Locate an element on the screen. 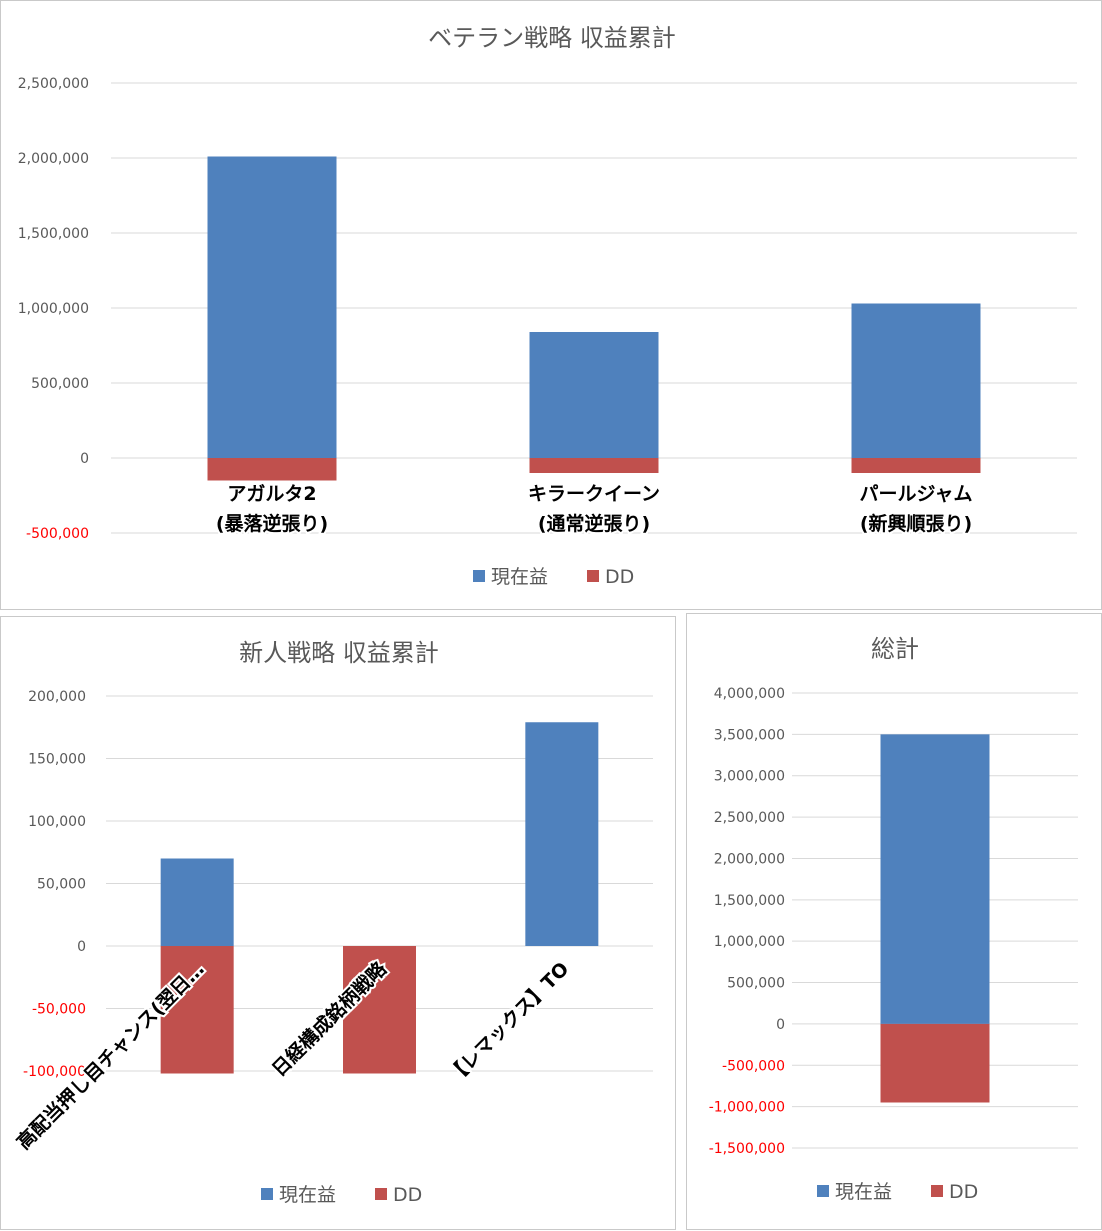  veteran-category-label: パールジャム is located at coordinates (915, 494).